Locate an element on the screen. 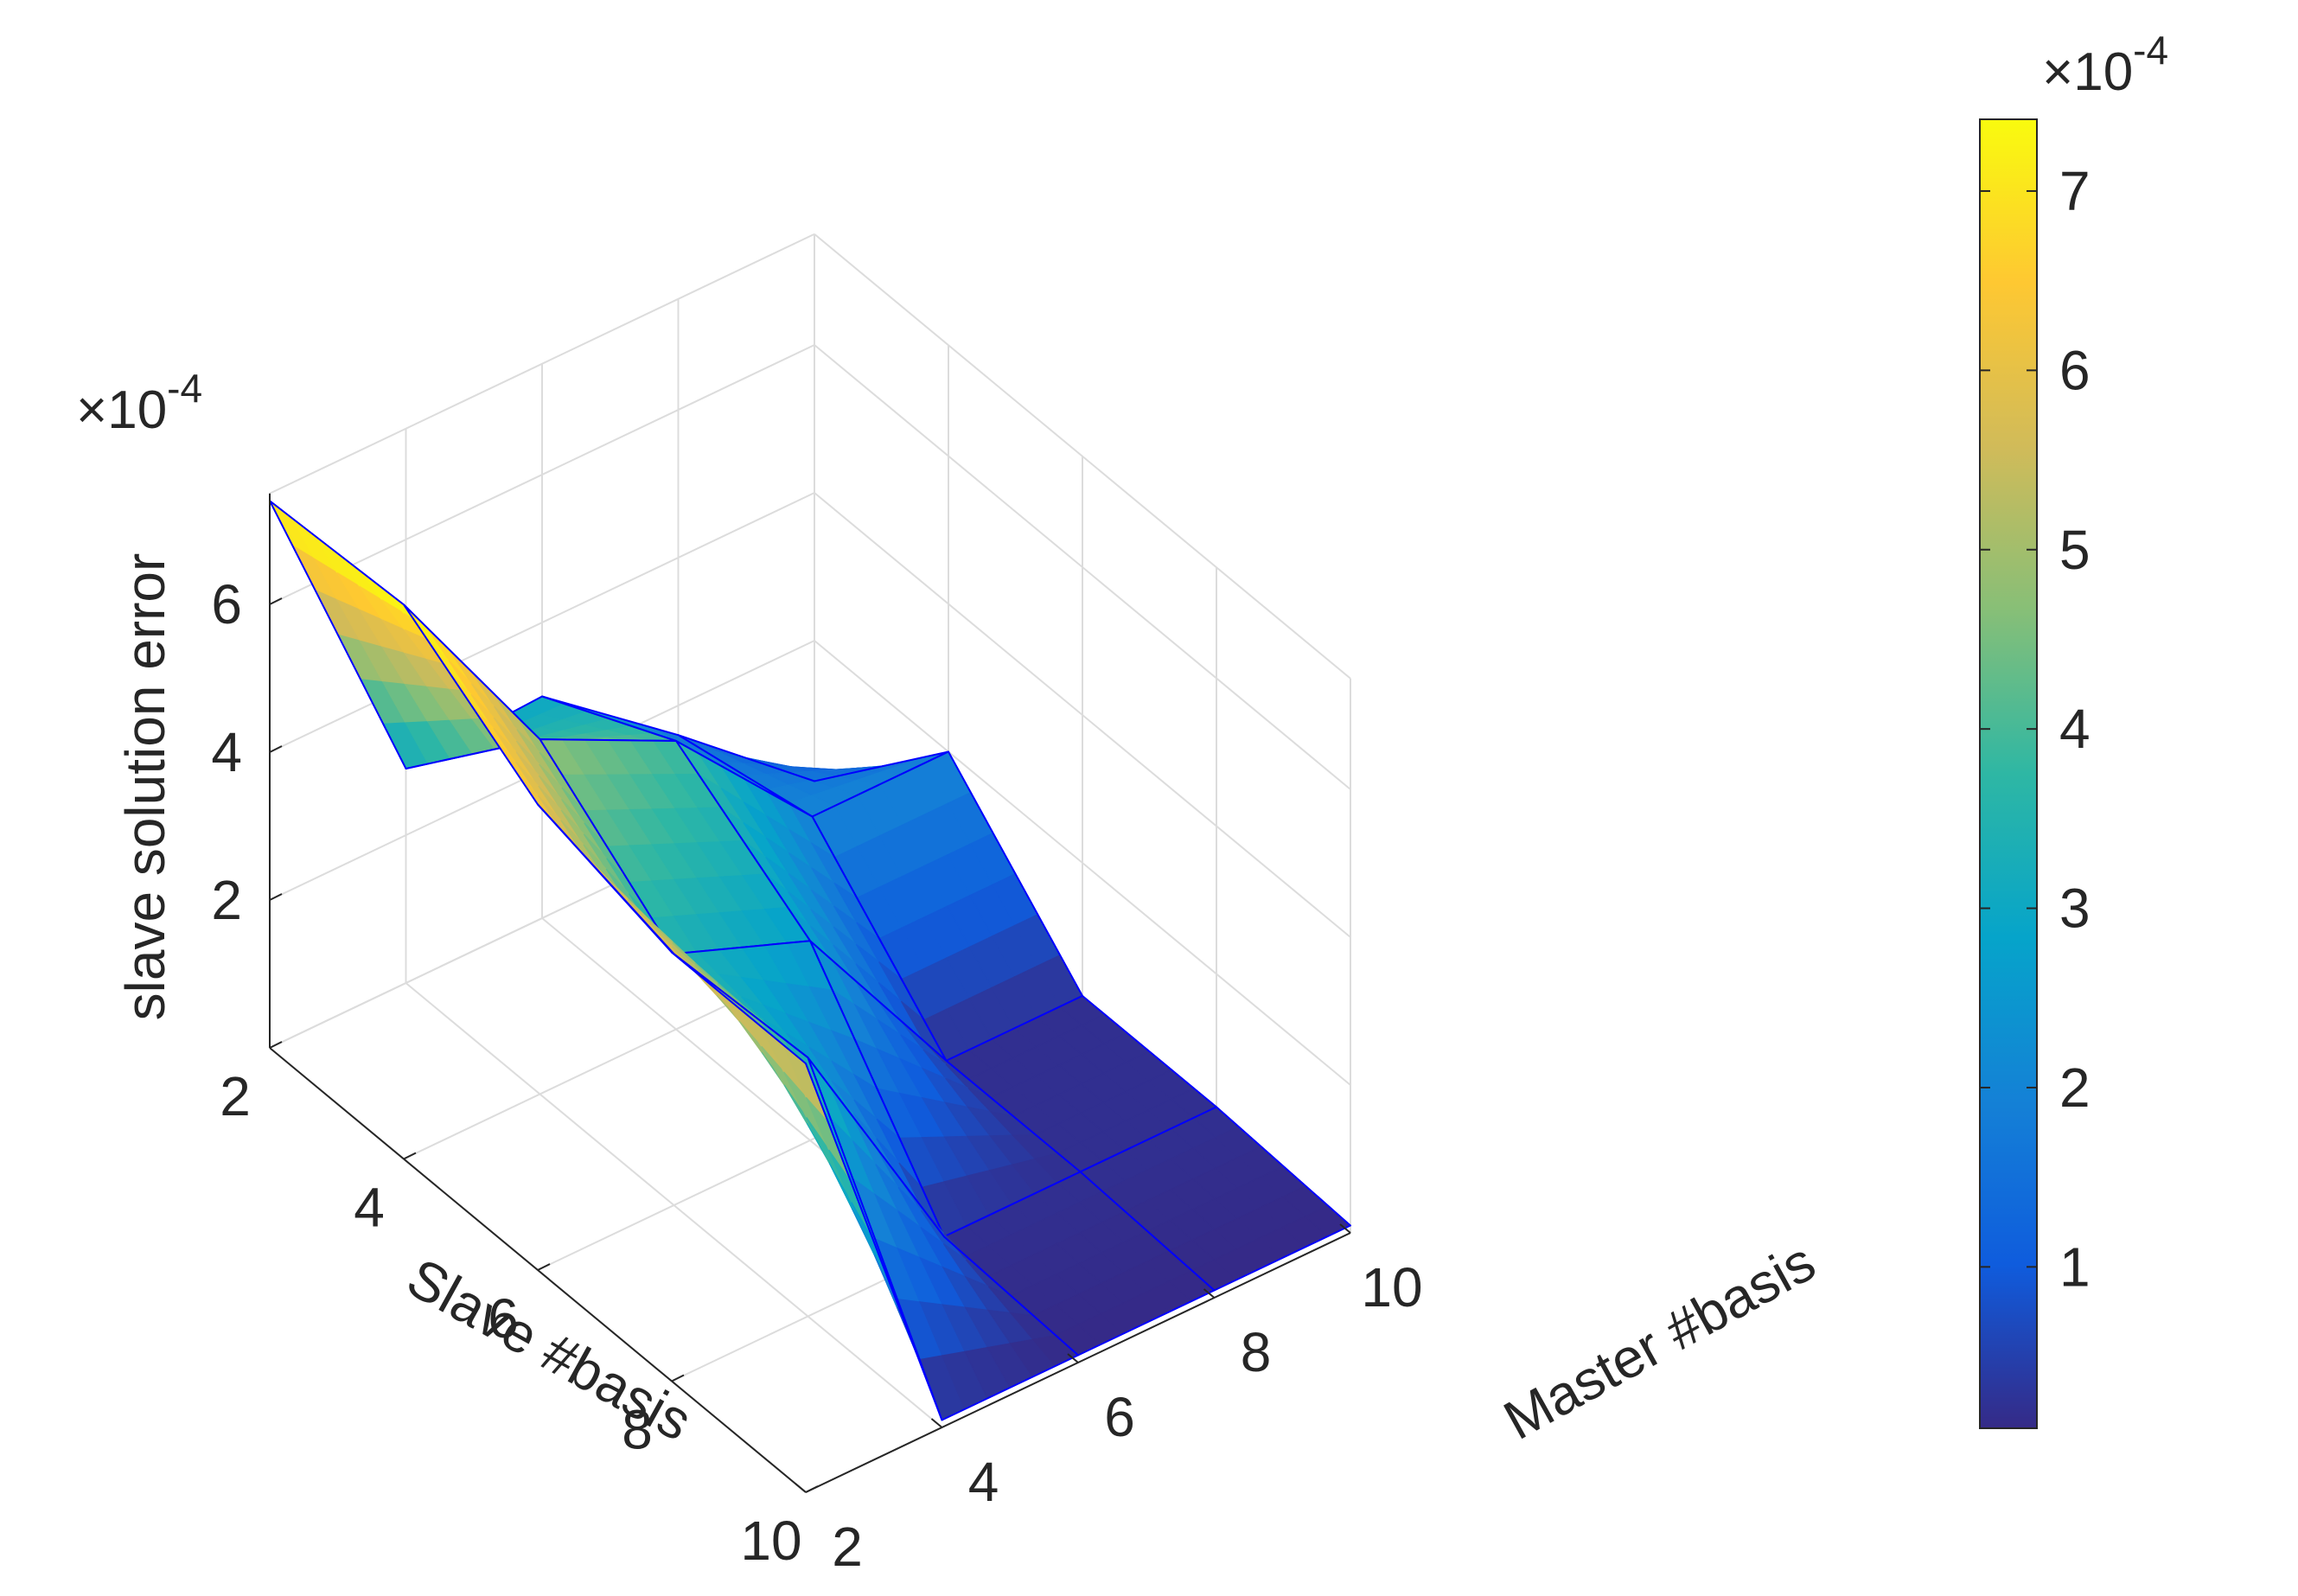 This screenshot has height=1596, width=2298. z-tick-label: 6 is located at coordinates (226, 604).